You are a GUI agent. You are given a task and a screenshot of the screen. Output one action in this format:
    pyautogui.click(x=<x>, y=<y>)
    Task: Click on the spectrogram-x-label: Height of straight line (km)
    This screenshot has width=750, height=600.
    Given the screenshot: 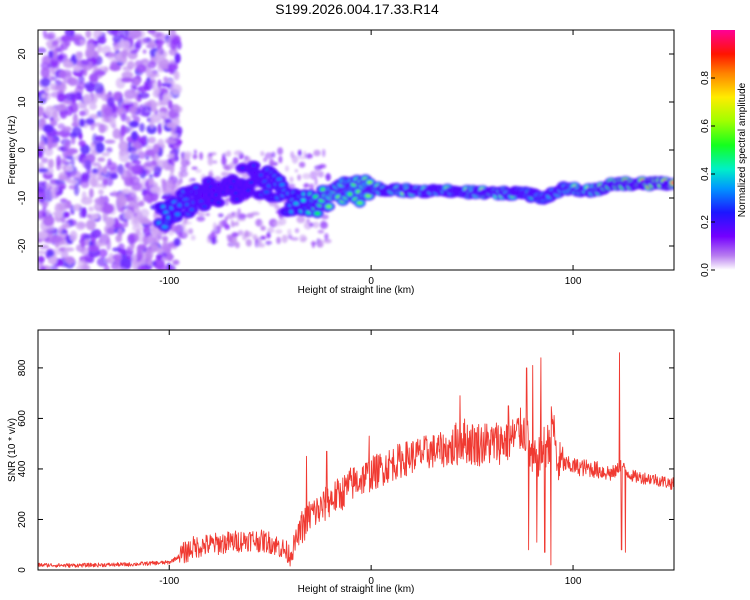 What is the action you would take?
    pyautogui.click(x=356, y=290)
    